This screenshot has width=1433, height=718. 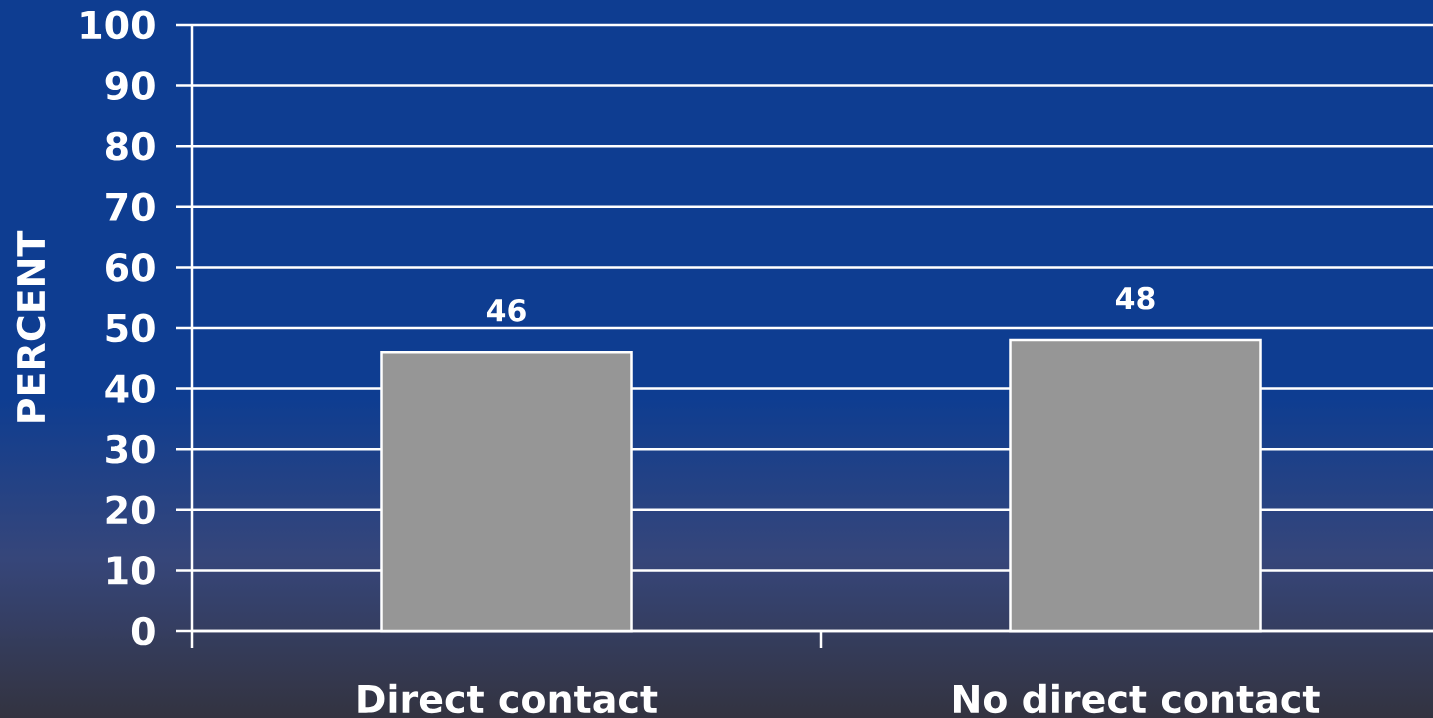 What do you see at coordinates (1135, 298) in the screenshot?
I see `data-label: 48` at bounding box center [1135, 298].